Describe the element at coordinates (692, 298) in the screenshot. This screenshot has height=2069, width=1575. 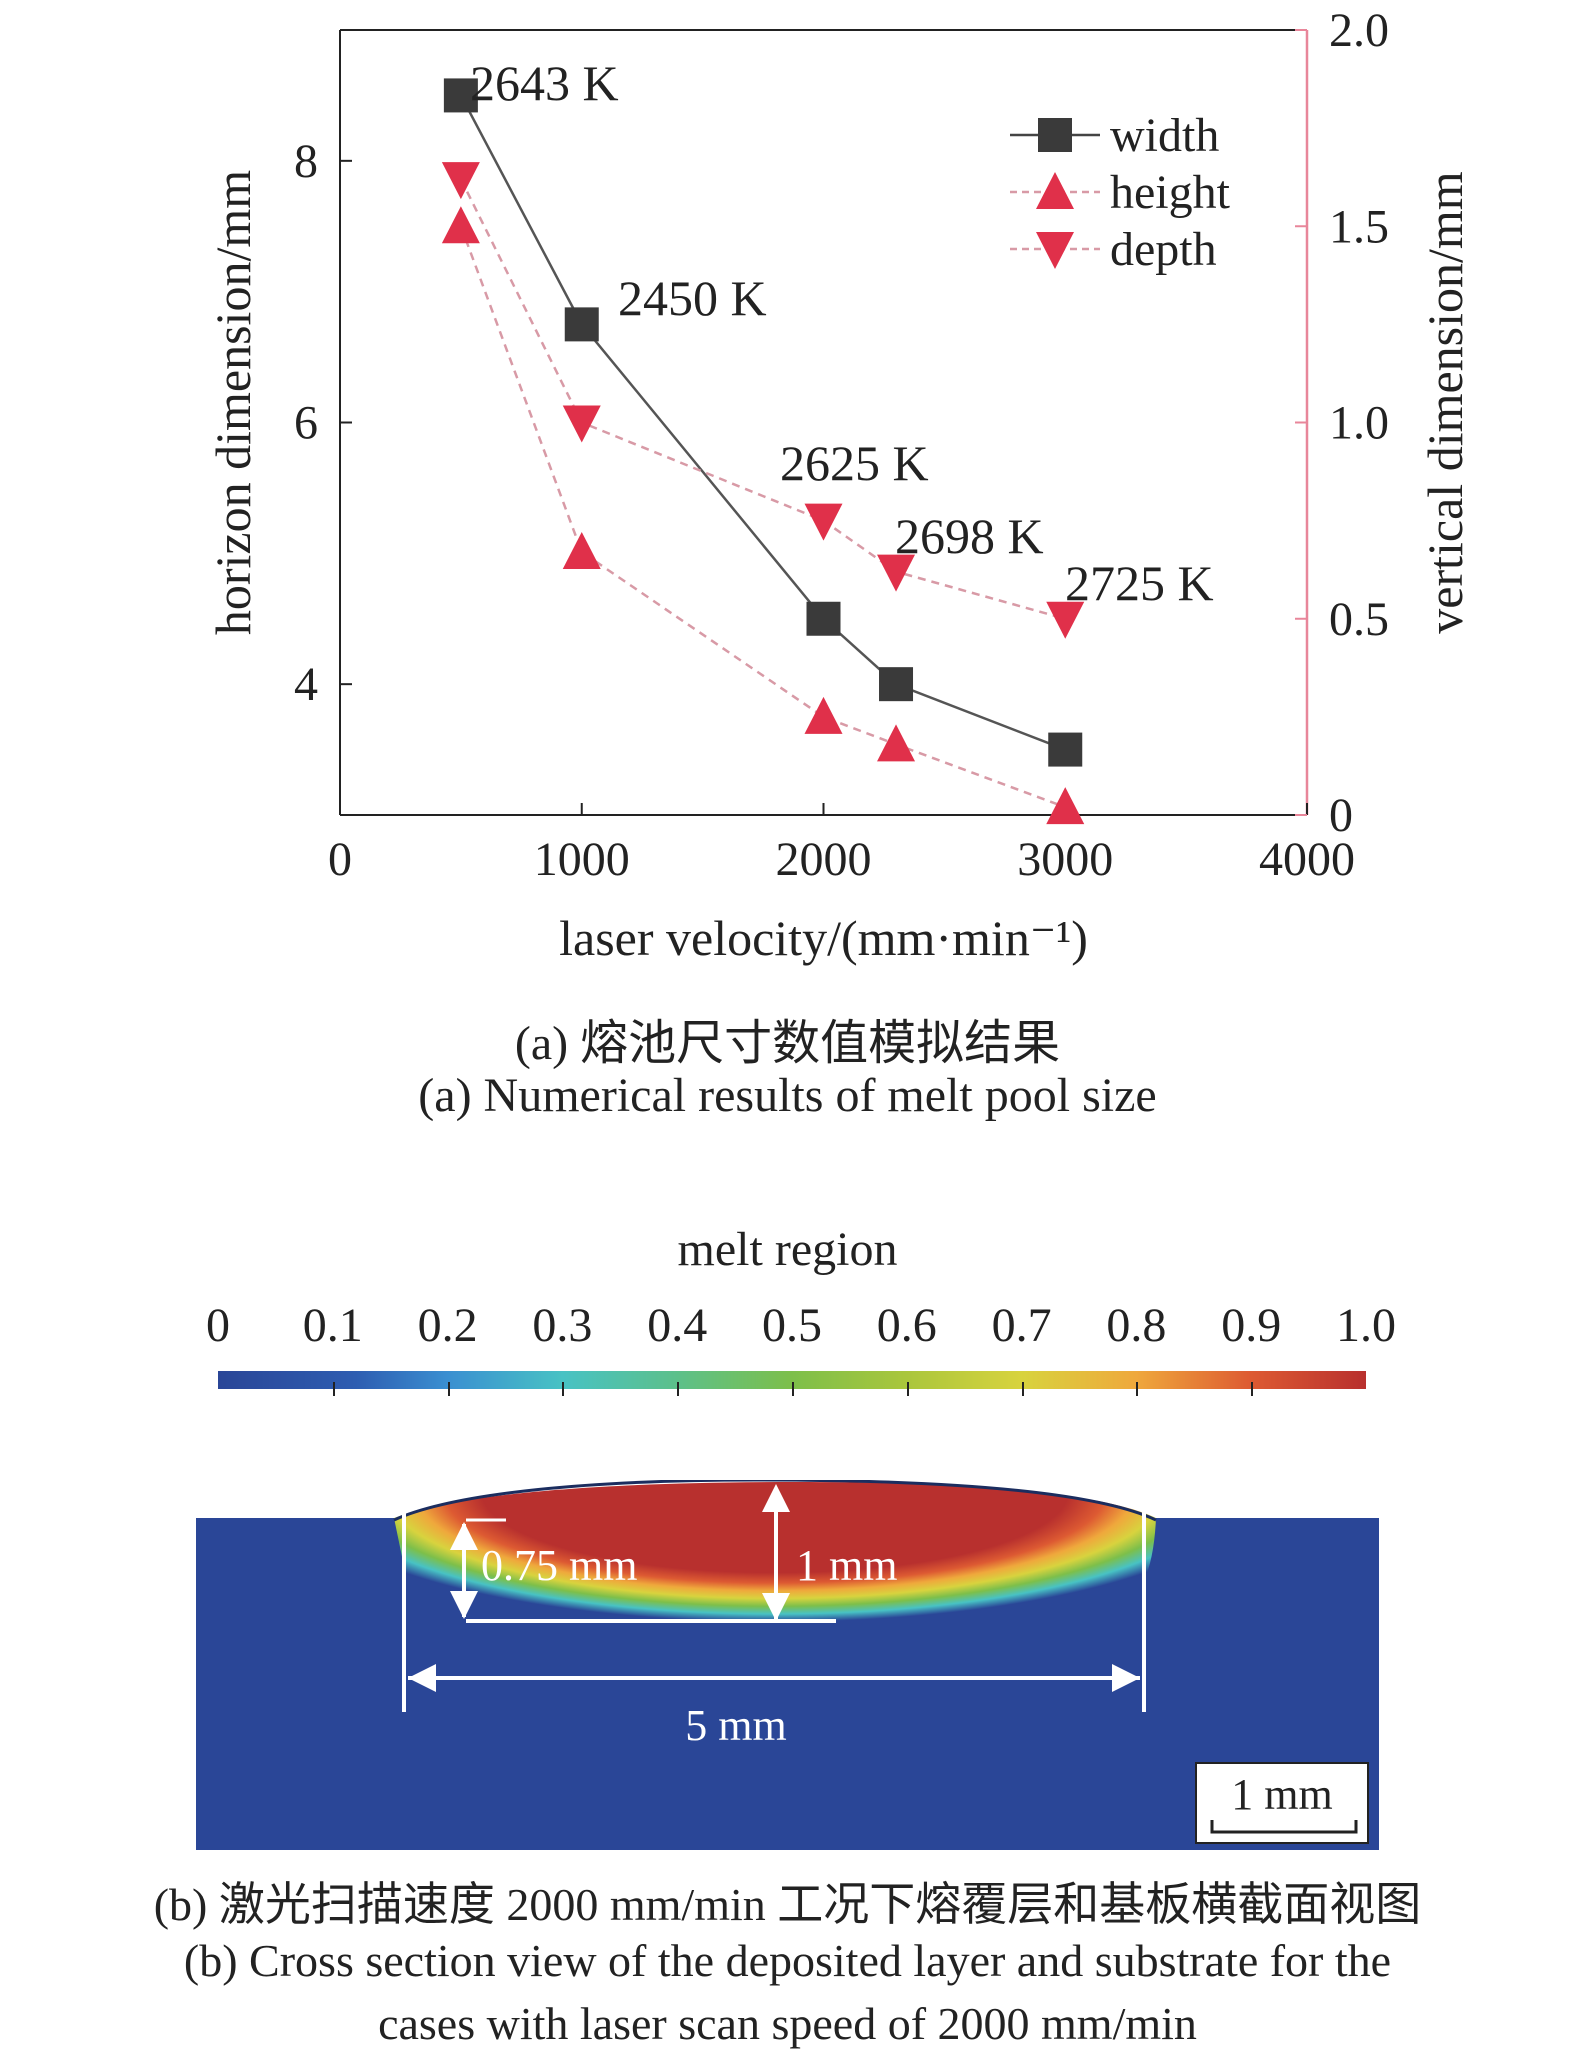
I see `temperature-annotation: 2450 K` at that location.